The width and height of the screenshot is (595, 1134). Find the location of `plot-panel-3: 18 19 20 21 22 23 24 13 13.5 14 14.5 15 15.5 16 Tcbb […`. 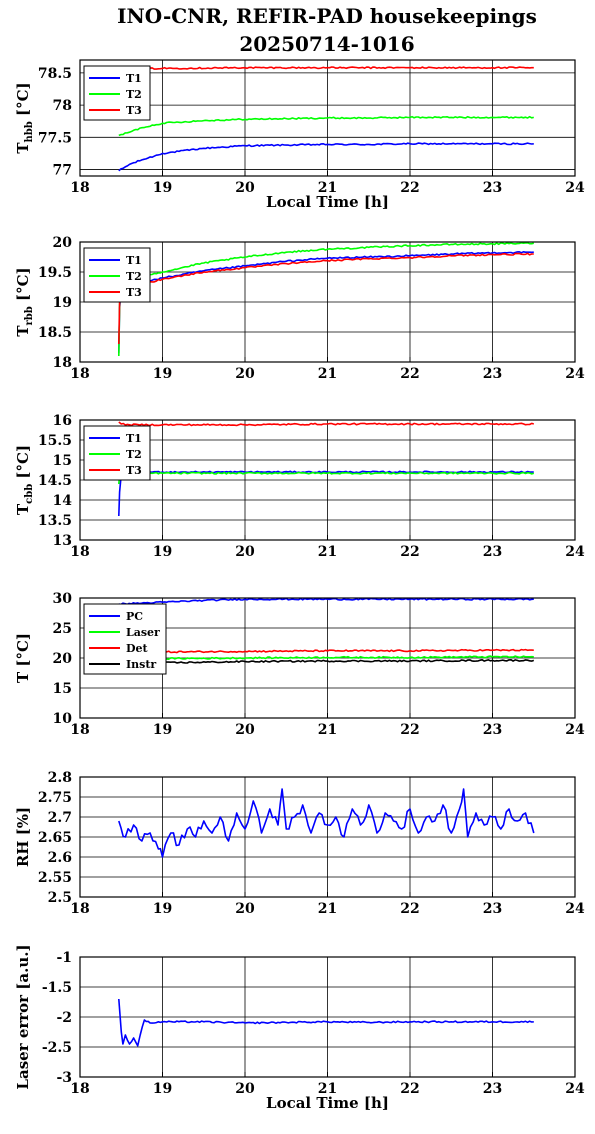

plot-panel-3: 18 19 20 21 22 23 24 13 13.5 14 14.5 15 15.5 16 Tcbb [… is located at coordinates (299, 486).